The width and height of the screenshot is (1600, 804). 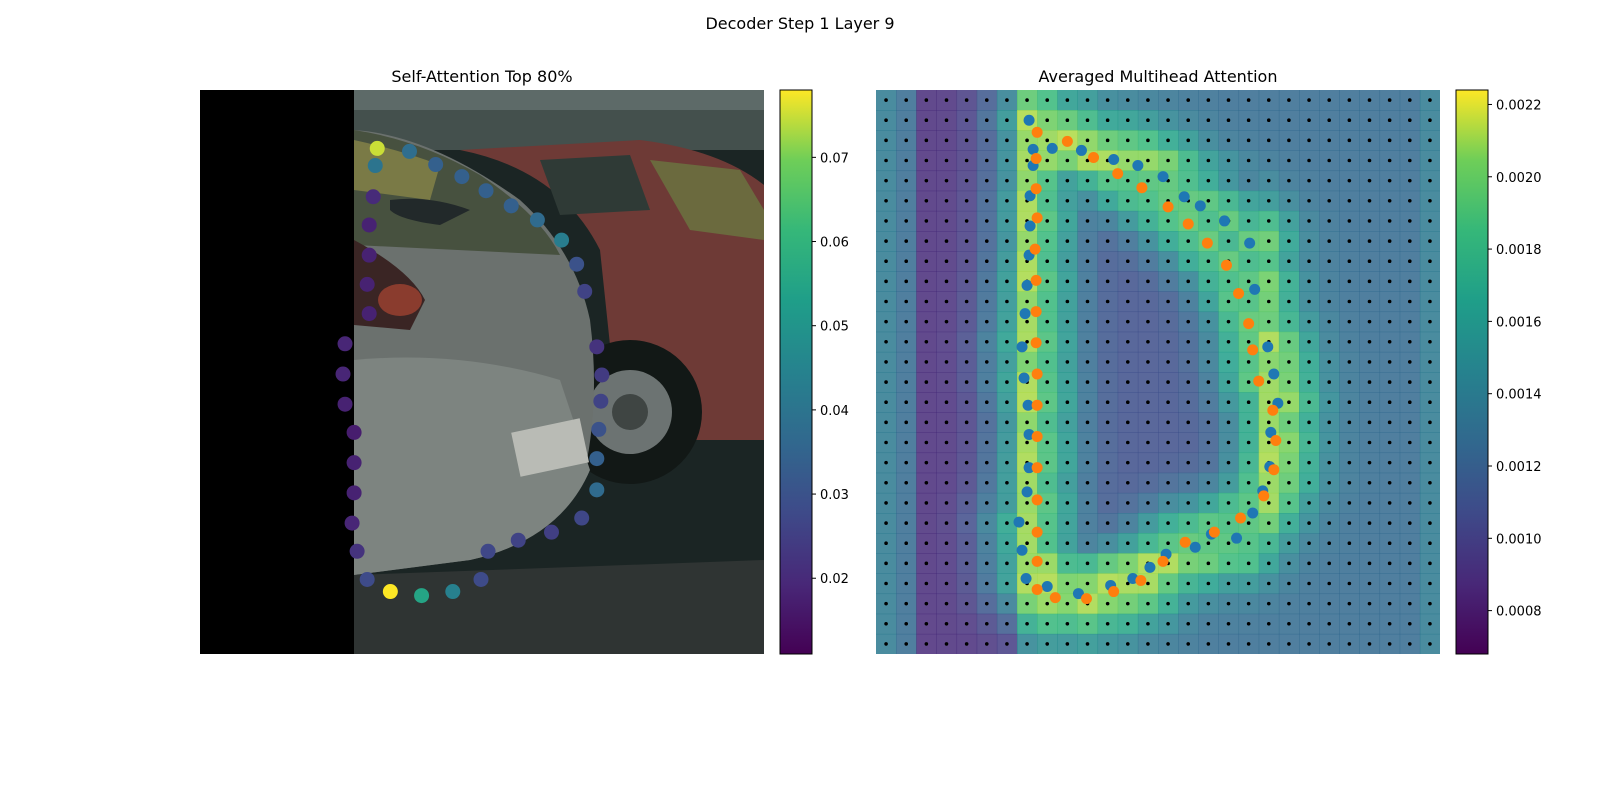 I want to click on right-colorbar-tick-label-6: 0.0020, so click(x=1519, y=178).